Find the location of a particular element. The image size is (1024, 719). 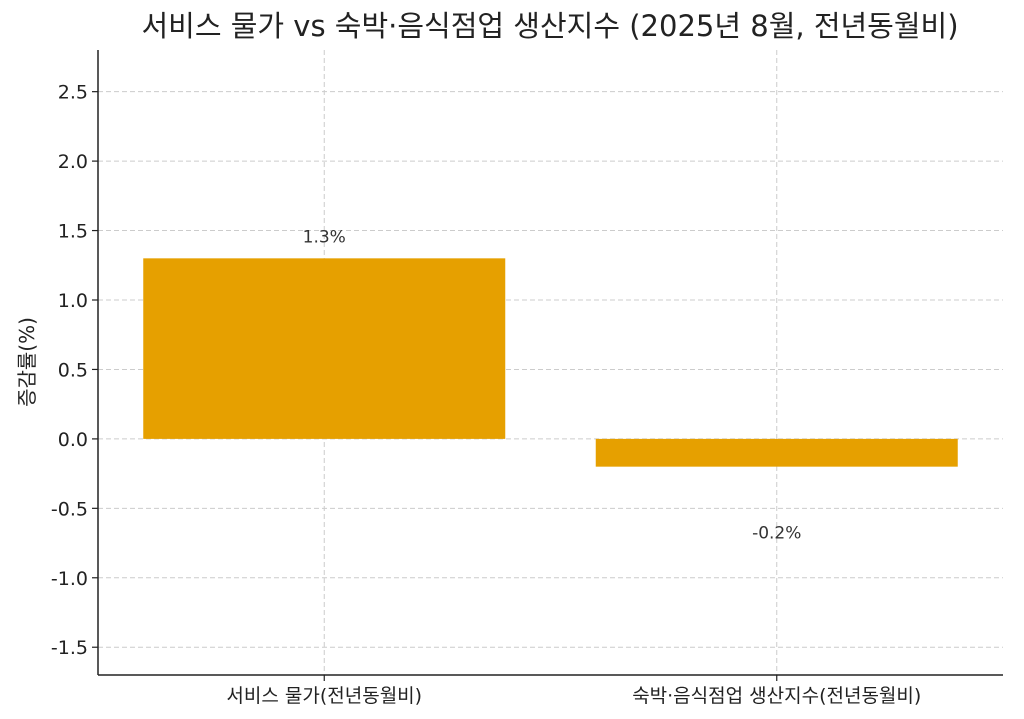

y-tick-label: 0.0 is located at coordinates (73, 440).